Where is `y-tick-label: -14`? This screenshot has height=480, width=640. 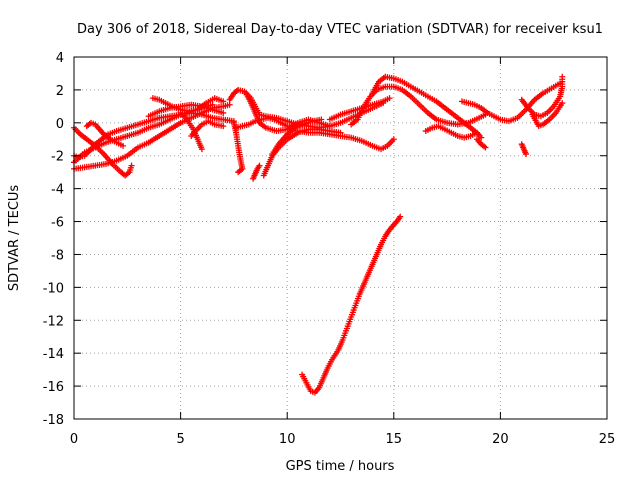 y-tick-label: -14 is located at coordinates (53, 354).